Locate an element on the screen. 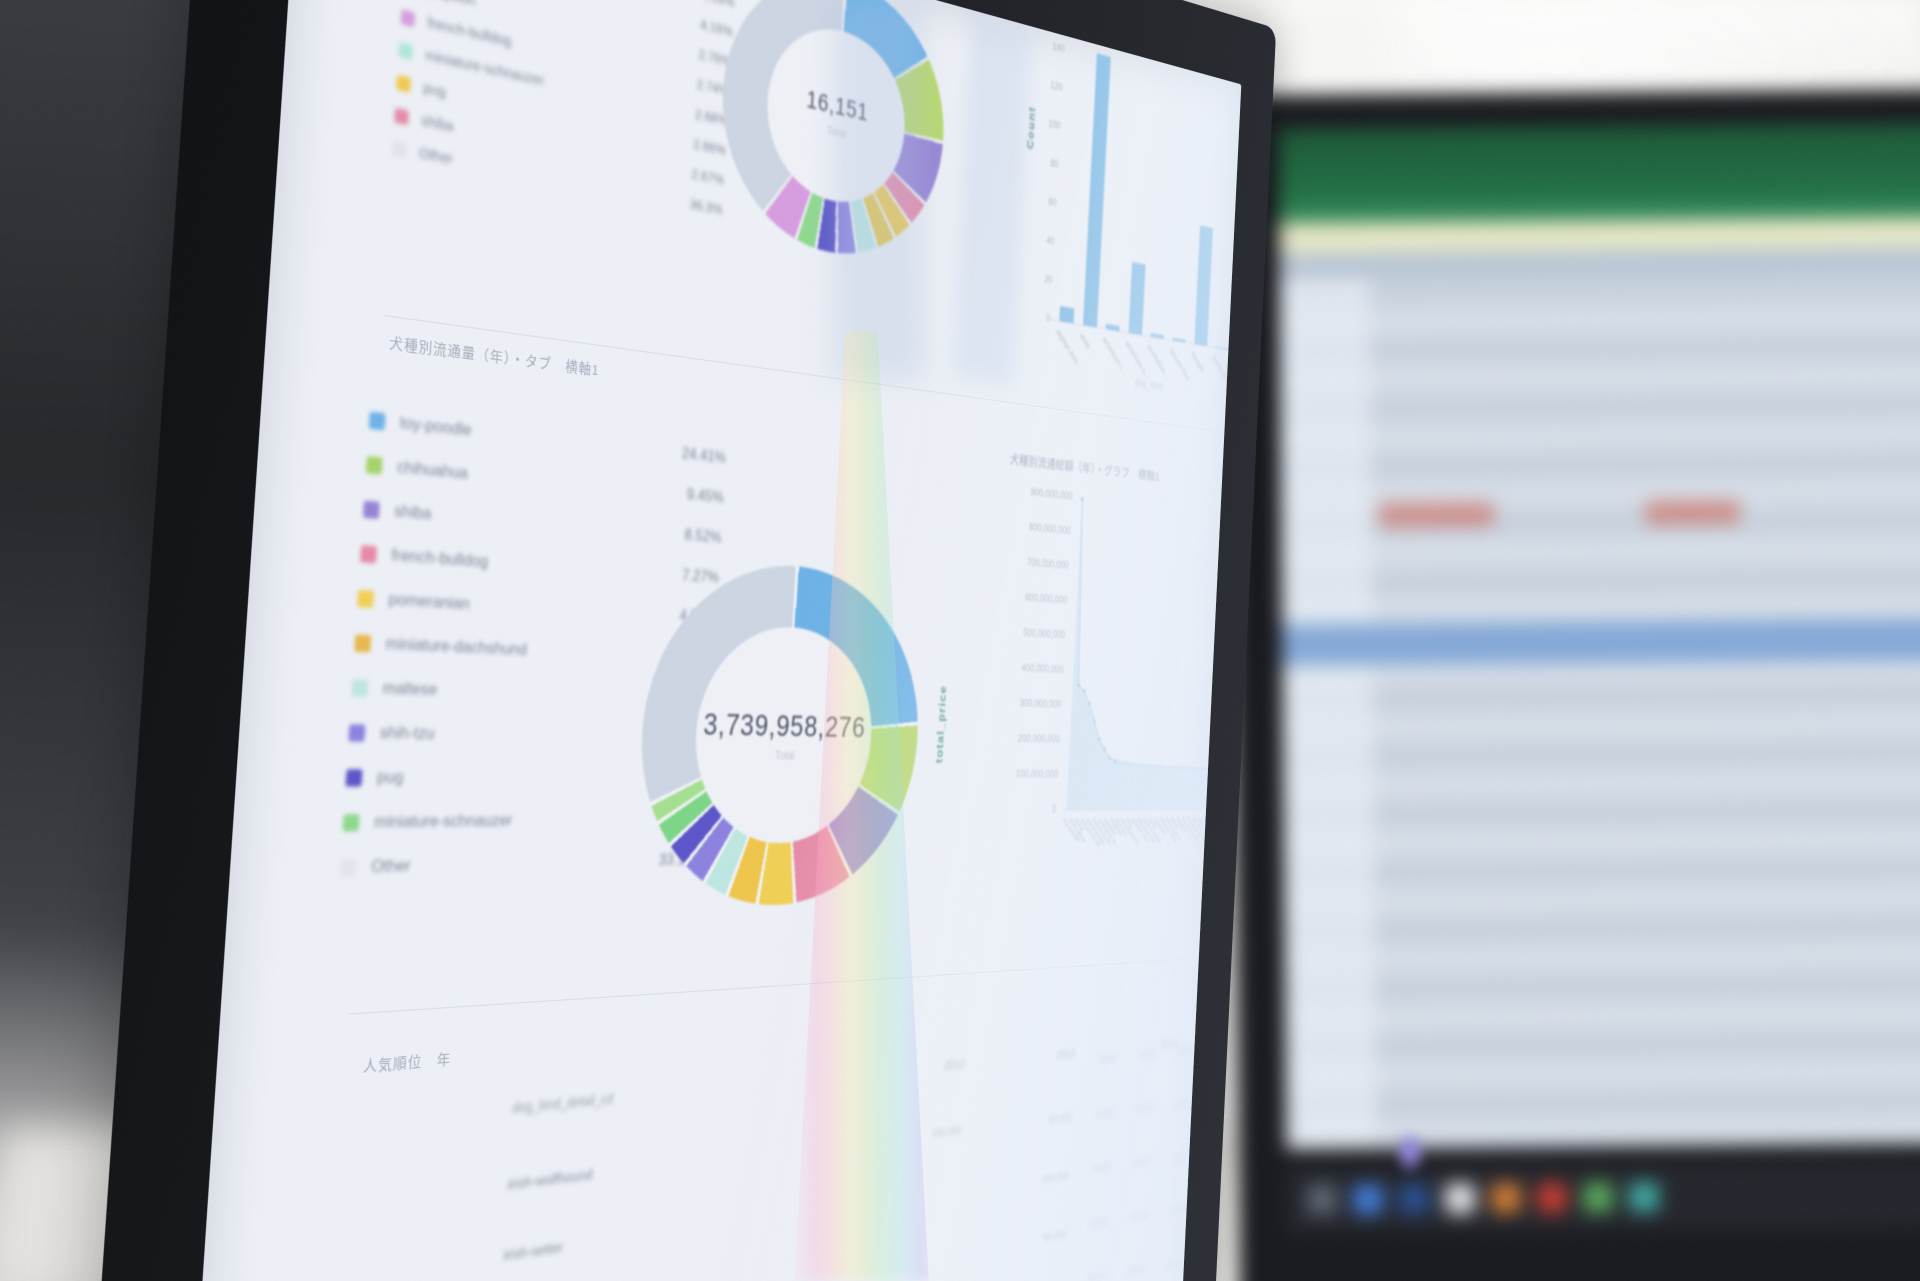 The width and height of the screenshot is (1920, 1281). bar-chart-xlabel: dog_kind is located at coordinates (1148, 384).